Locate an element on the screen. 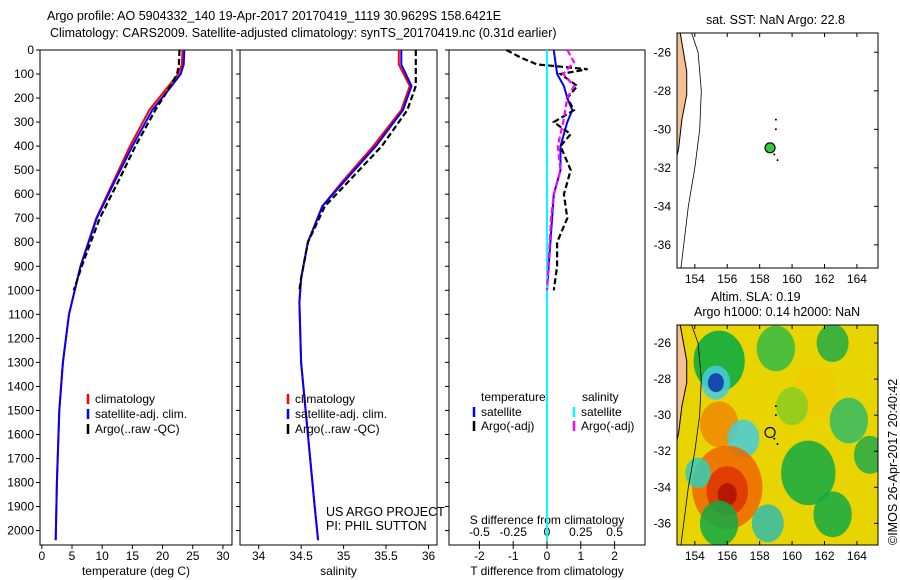 The height and width of the screenshot is (580, 900). pi-label: PI: PHIL SUTTON is located at coordinates (376, 526).